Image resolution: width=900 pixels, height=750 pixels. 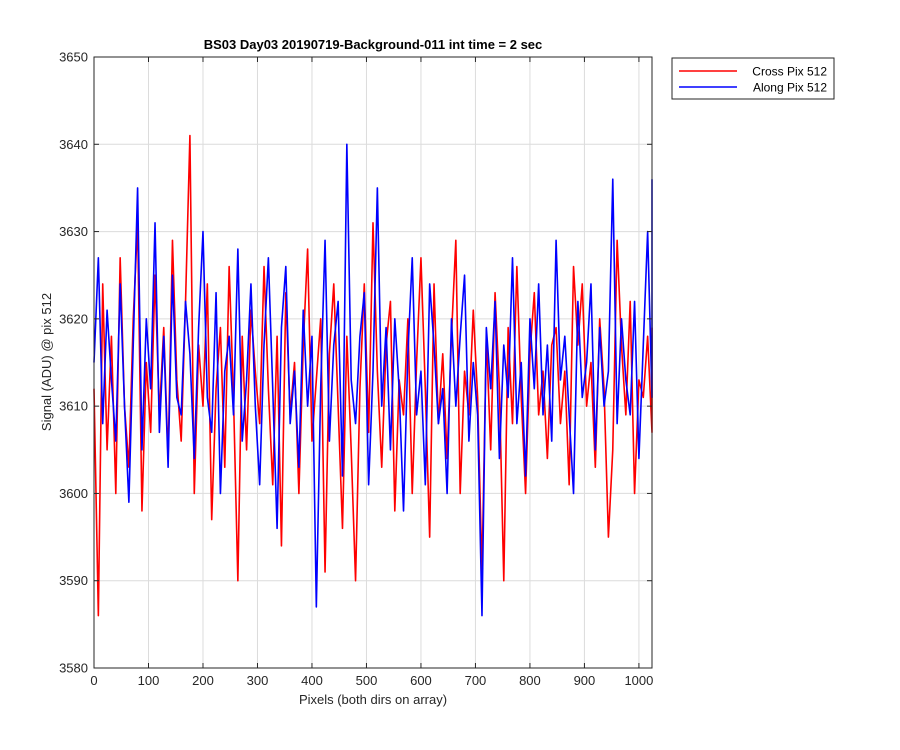 What do you see at coordinates (258, 680) in the screenshot?
I see `x-tick-label: 300` at bounding box center [258, 680].